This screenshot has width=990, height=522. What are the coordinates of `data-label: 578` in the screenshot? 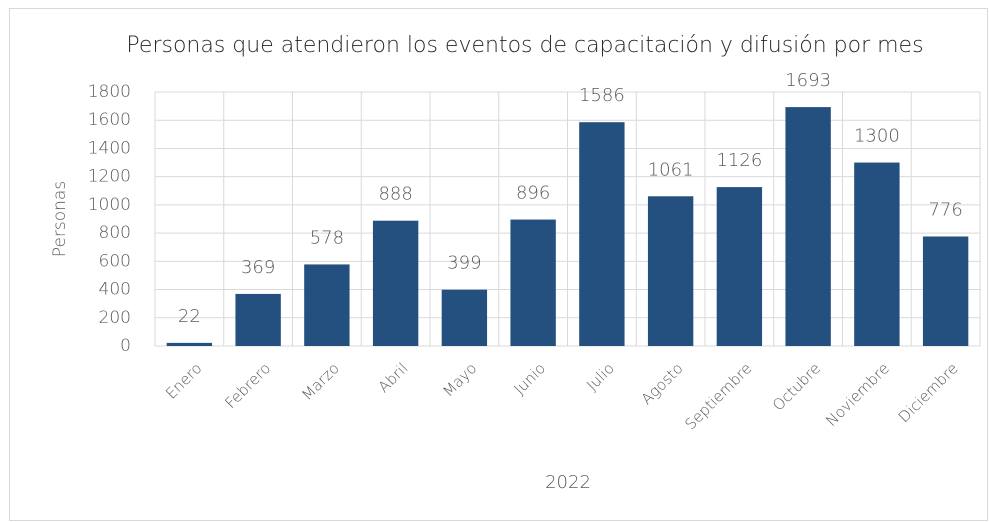 It's located at (327, 237).